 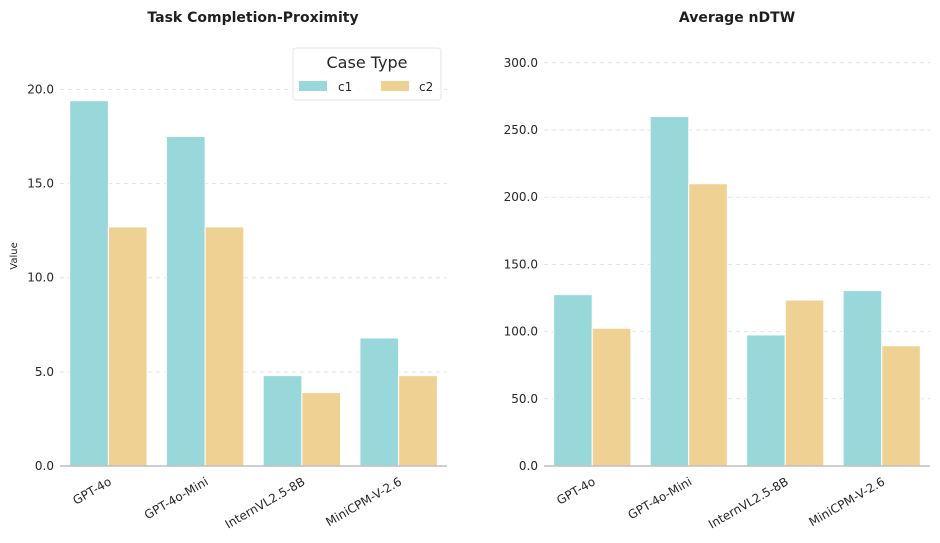 What do you see at coordinates (14, 255) in the screenshot?
I see `y-axis-label: Value` at bounding box center [14, 255].